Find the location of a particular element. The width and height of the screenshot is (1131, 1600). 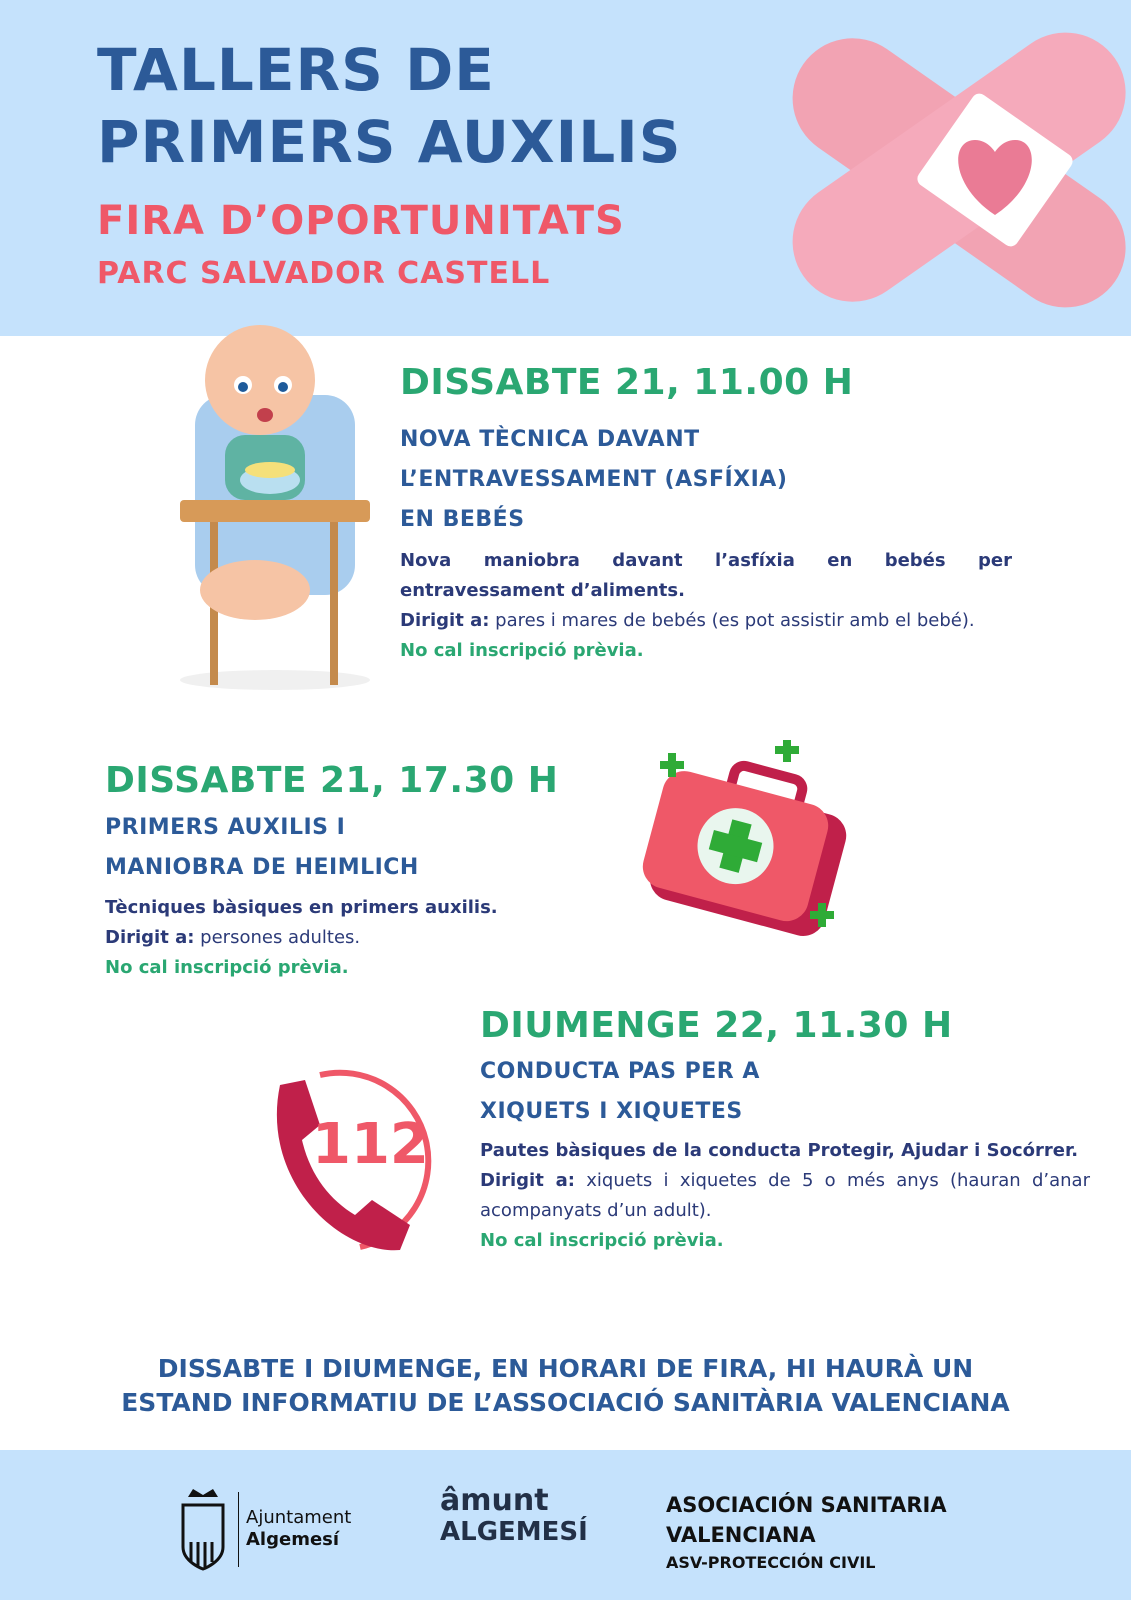

logo-text: ASV-PROTECCIÓN CIVIL is located at coordinates (771, 1562).